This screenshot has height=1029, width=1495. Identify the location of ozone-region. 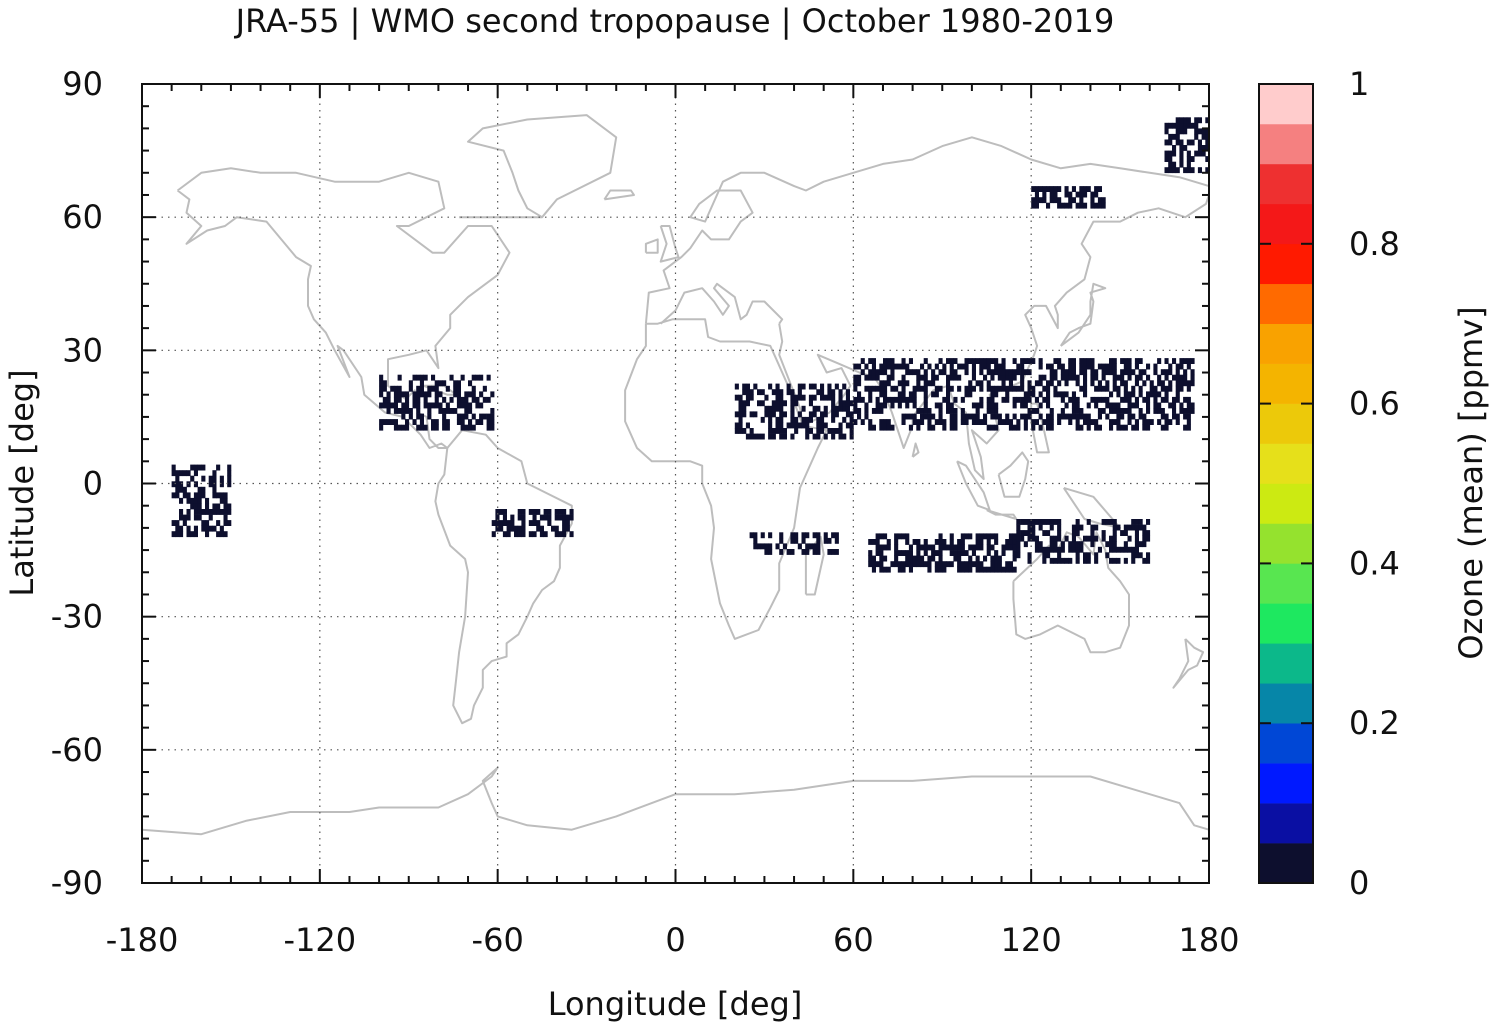
(201, 501).